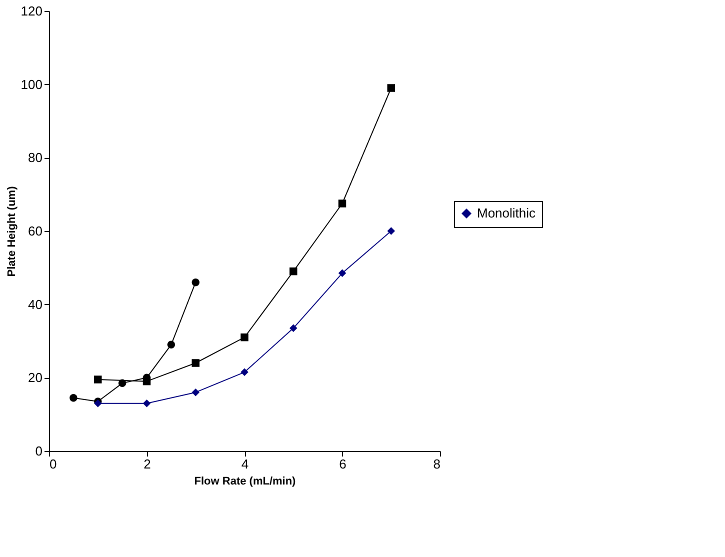 The image size is (725, 557). I want to click on x-tick-label: 2, so click(147, 464).